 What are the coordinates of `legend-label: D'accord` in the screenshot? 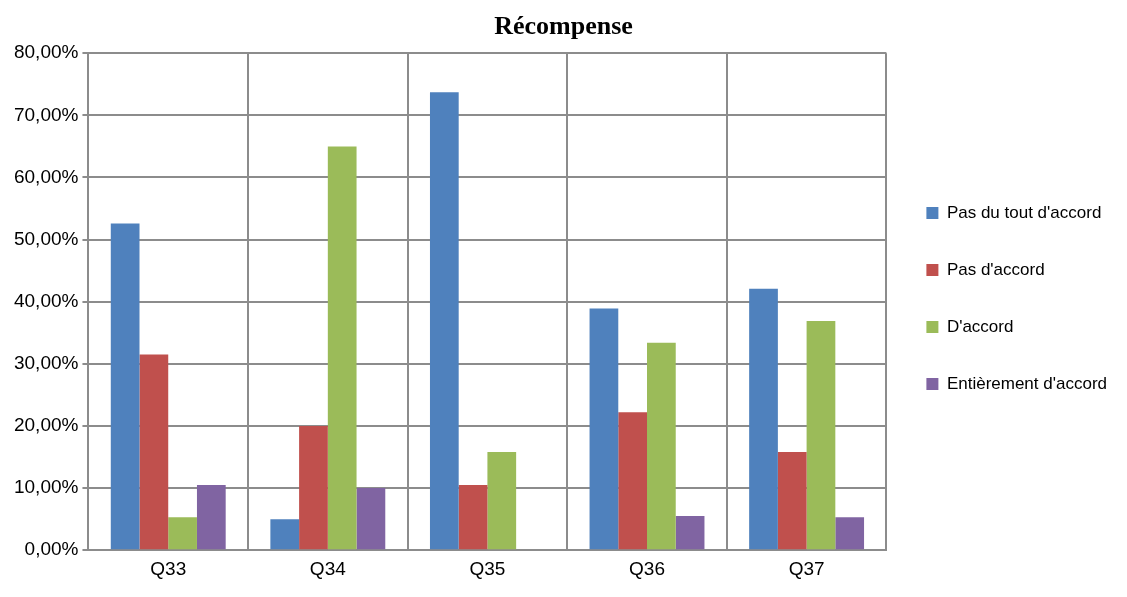 It's located at (980, 326).